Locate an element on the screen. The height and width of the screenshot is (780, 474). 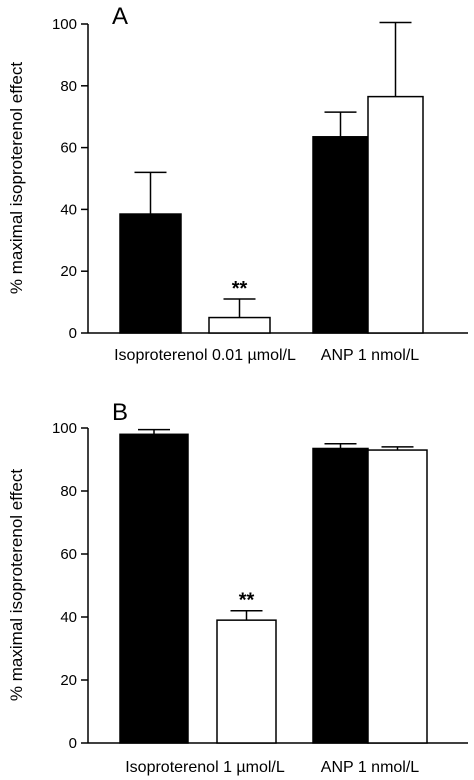
panel-label: A is located at coordinates (120, 16).